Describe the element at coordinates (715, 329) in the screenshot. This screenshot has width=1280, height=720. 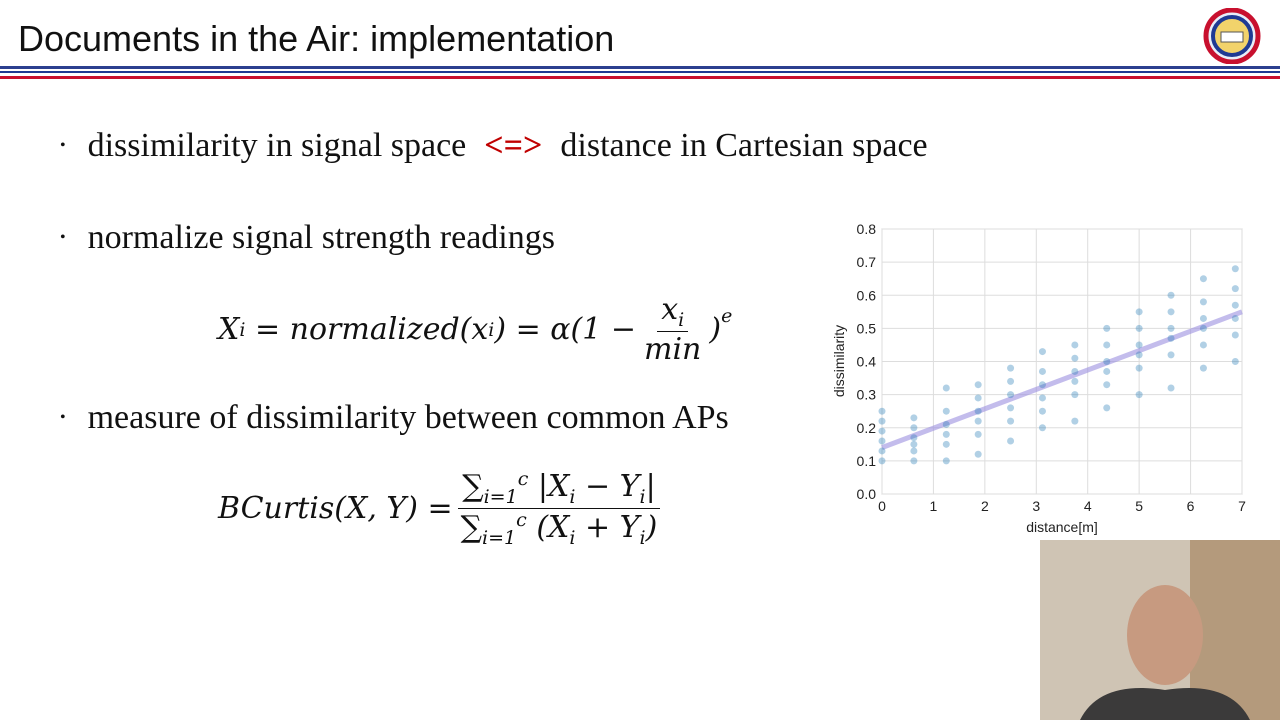
I see `math: )` at that location.